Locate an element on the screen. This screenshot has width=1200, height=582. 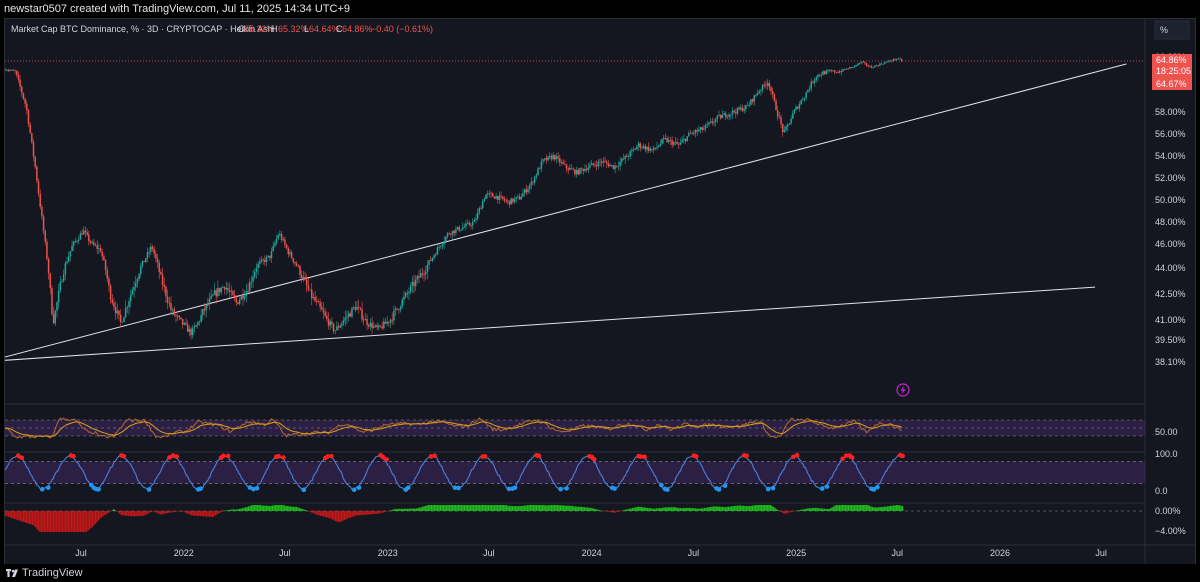
scale-percent-button is located at coordinates (1172, 30).